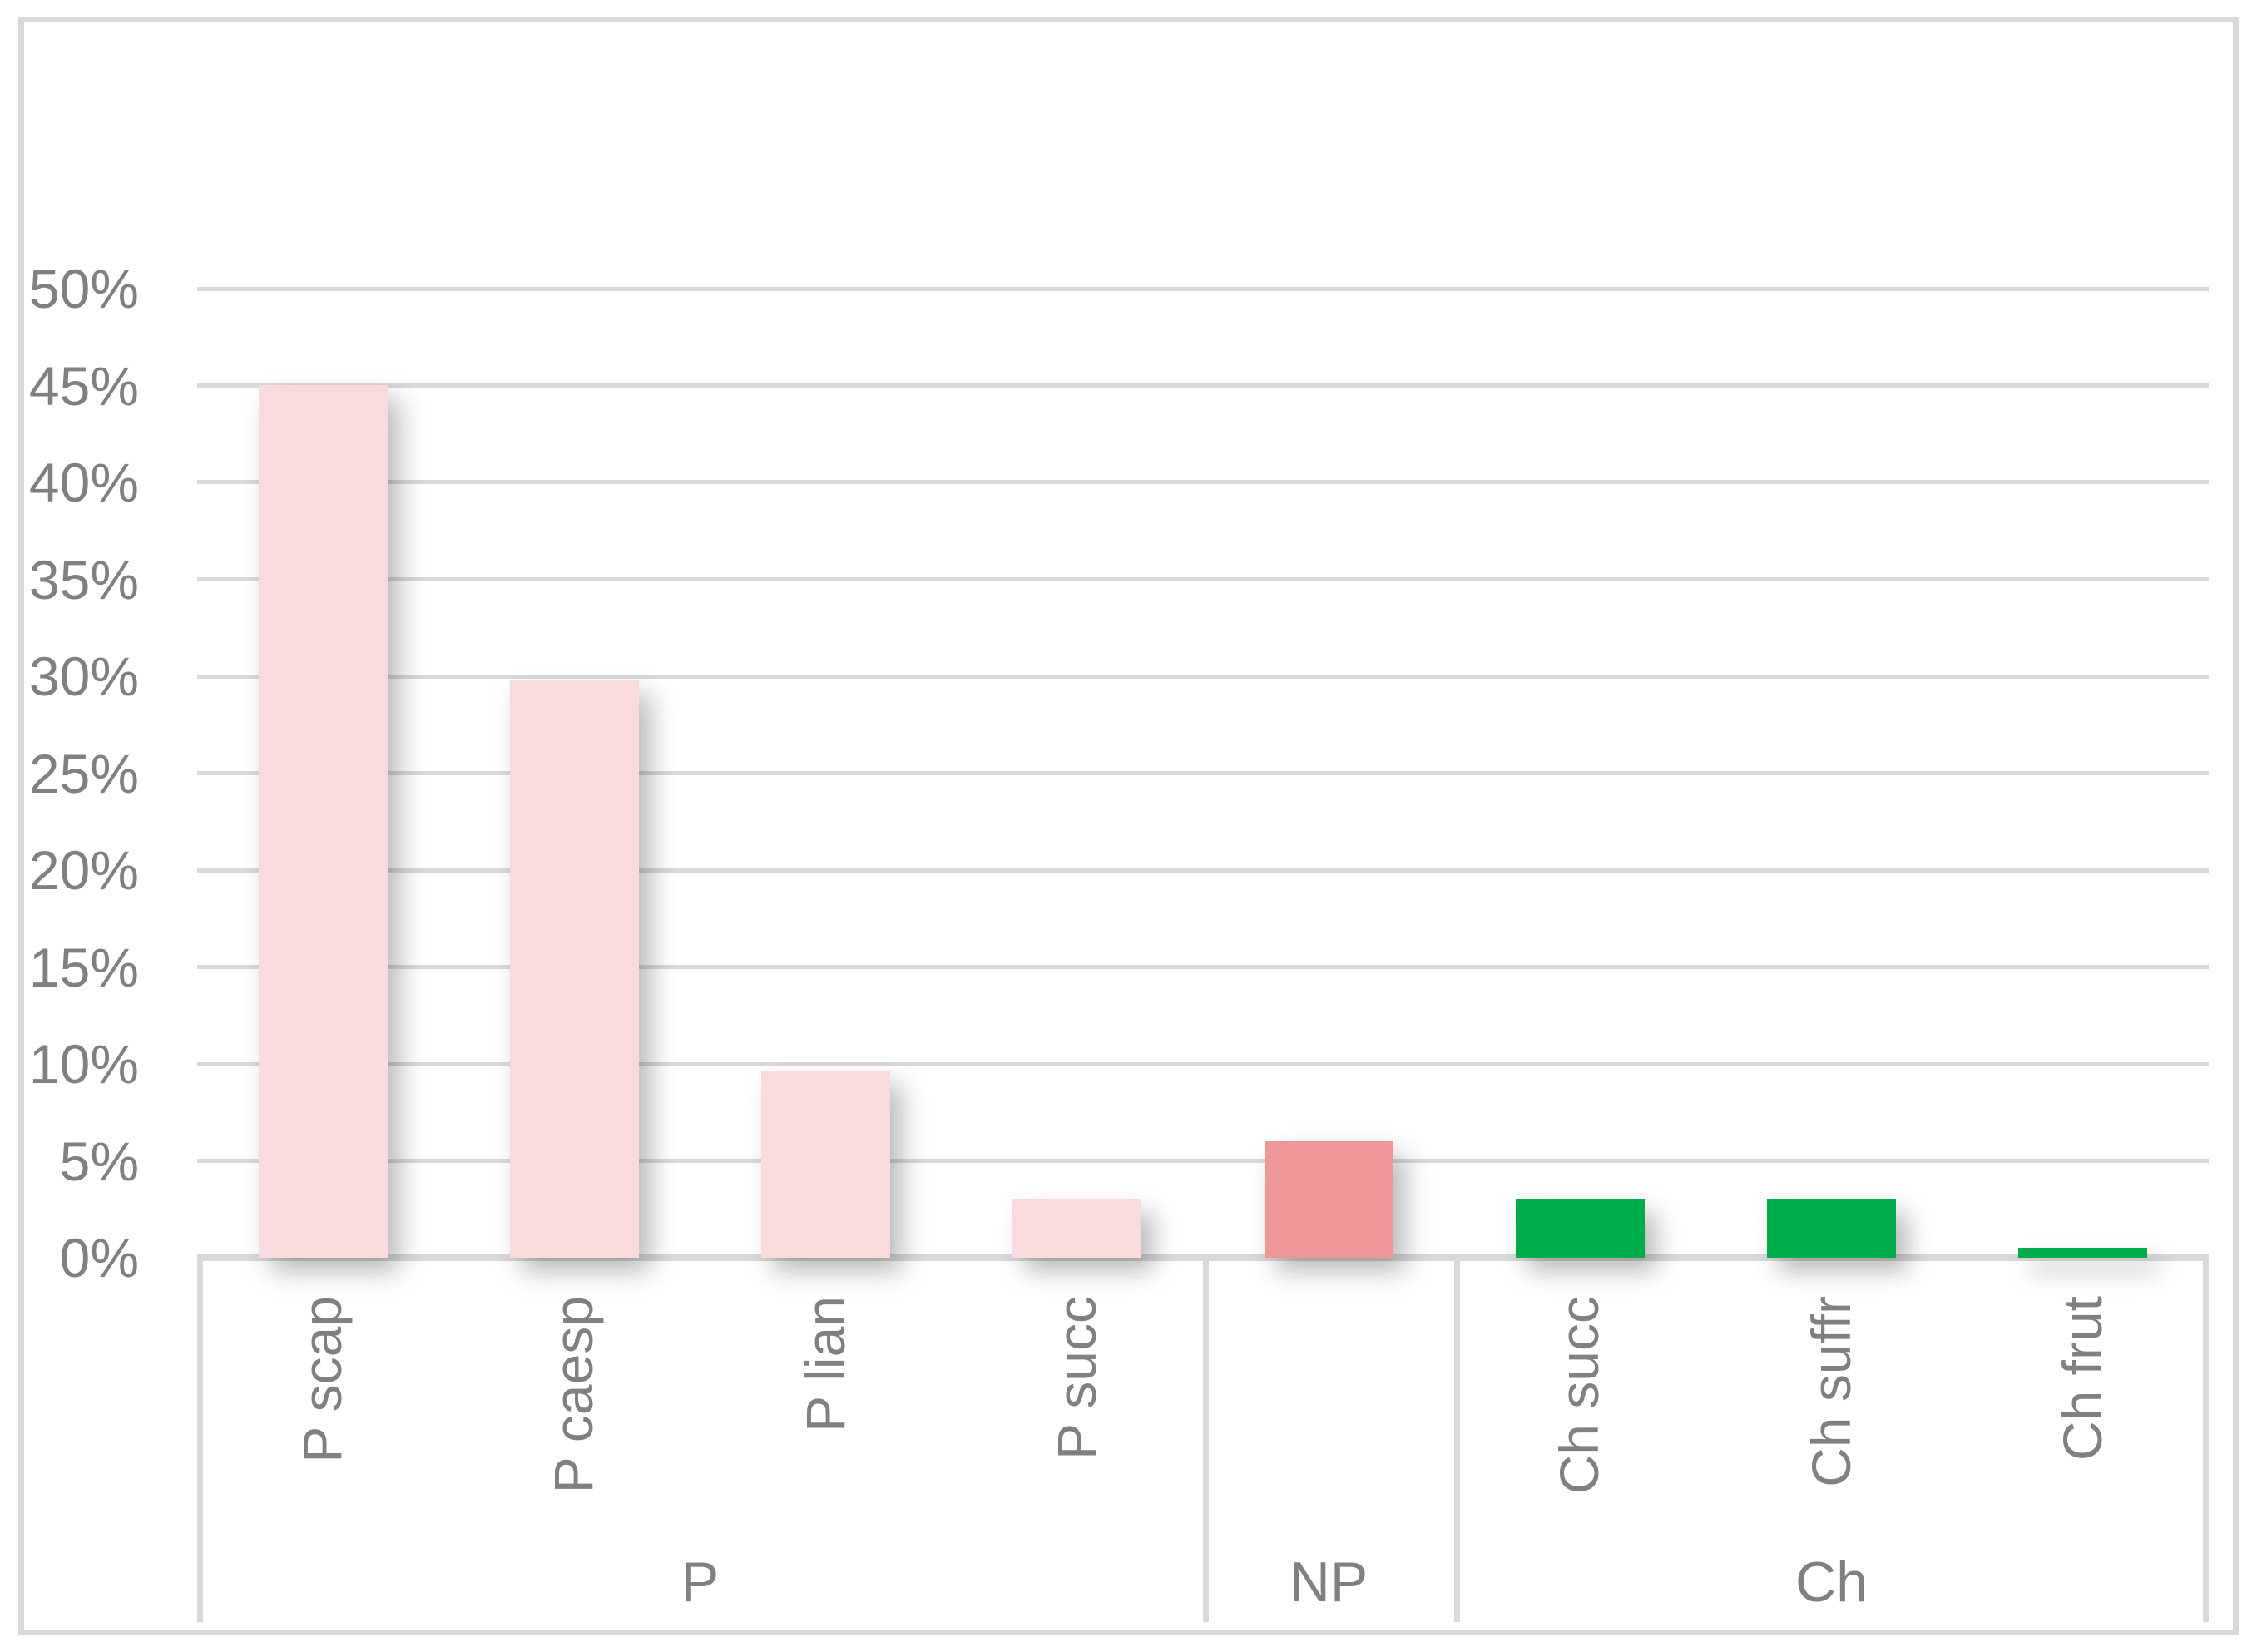  What do you see at coordinates (1831, 1582) in the screenshot?
I see `group-label-ch: Ch` at bounding box center [1831, 1582].